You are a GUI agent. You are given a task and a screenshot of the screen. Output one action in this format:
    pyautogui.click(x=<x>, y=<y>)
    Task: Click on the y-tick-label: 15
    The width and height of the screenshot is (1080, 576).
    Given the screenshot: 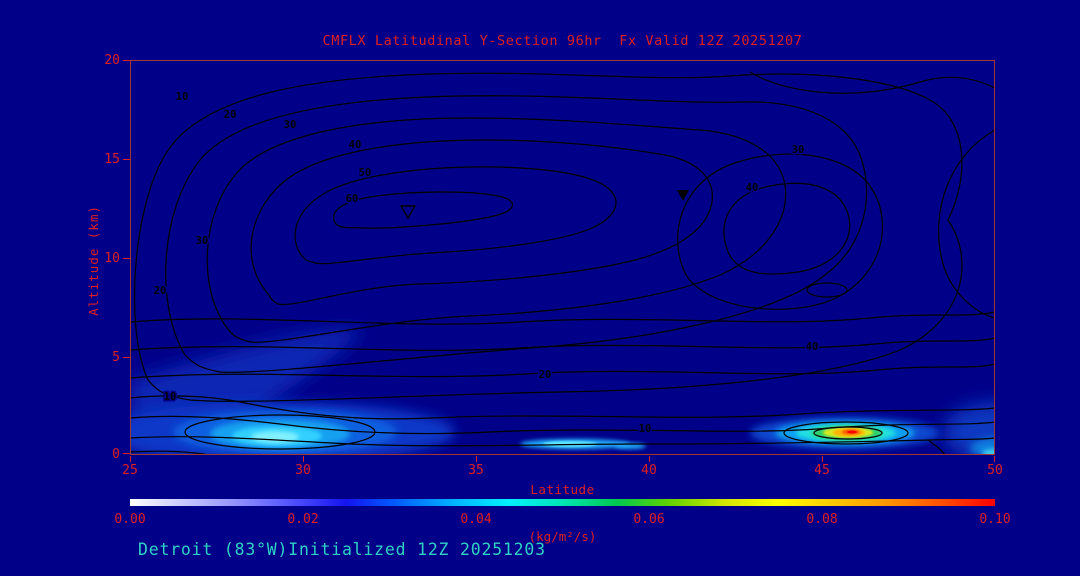 What is the action you would take?
    pyautogui.click(x=112, y=159)
    